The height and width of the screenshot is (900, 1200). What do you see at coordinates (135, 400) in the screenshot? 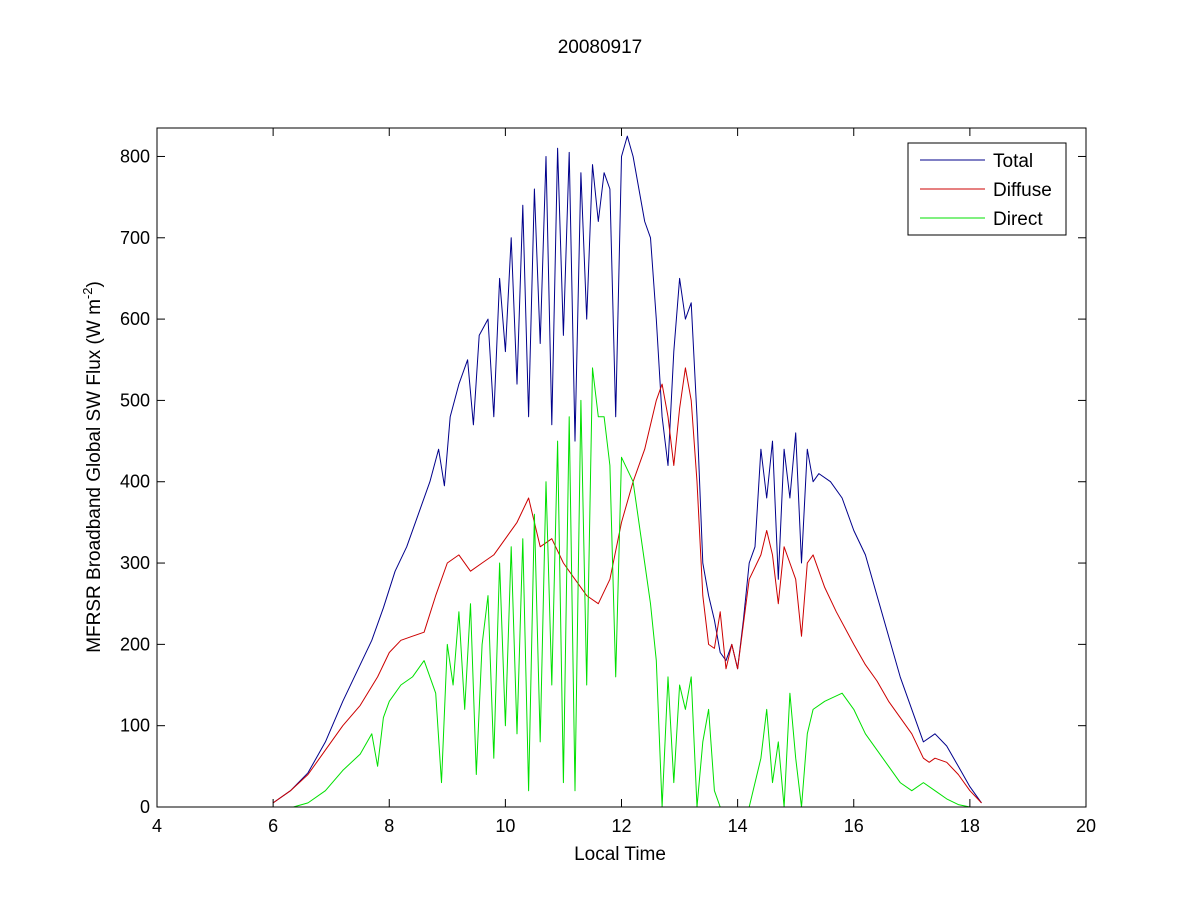
I see `y-tick-label: 500` at bounding box center [135, 400].